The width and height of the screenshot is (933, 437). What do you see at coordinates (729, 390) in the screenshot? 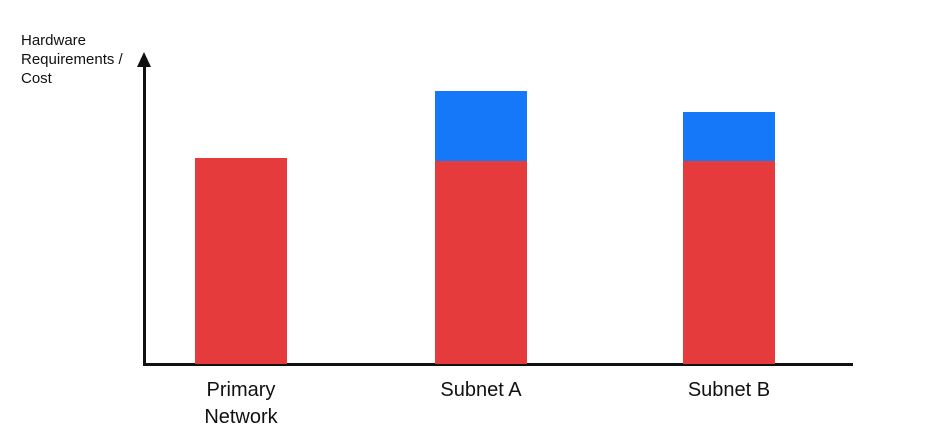
I see `category-label: Subnet B` at bounding box center [729, 390].